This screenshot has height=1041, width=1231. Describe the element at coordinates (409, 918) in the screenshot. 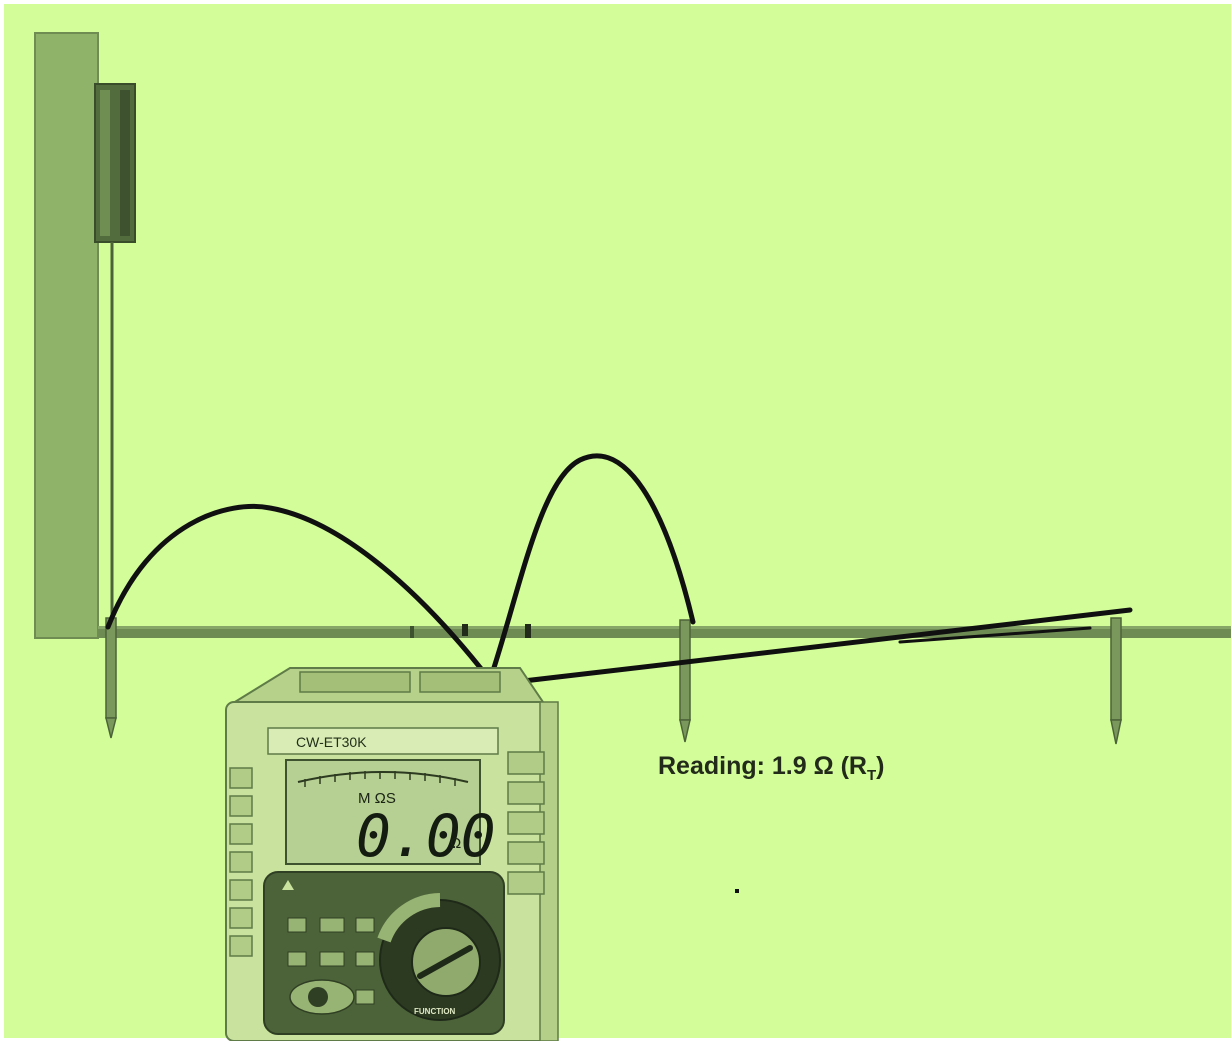

I see `meter-dial-scale` at that location.